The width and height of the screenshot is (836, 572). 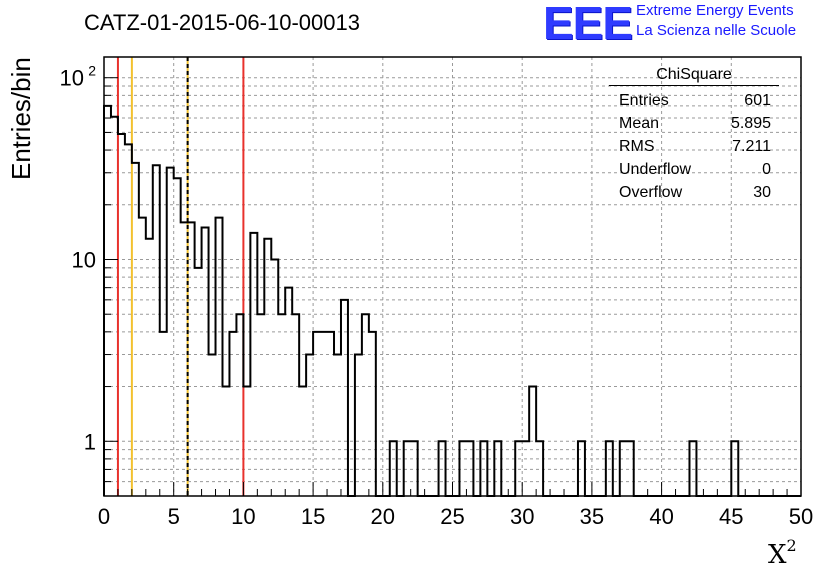 What do you see at coordinates (174, 516) in the screenshot?
I see `x-tick-label: 5` at bounding box center [174, 516].